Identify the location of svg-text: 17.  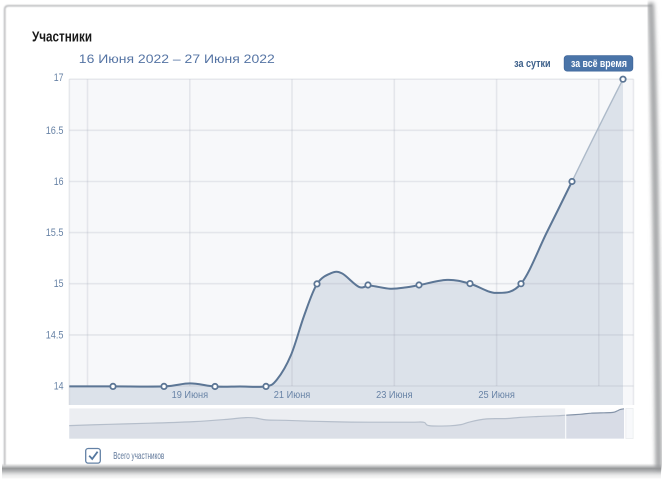
(59, 78).